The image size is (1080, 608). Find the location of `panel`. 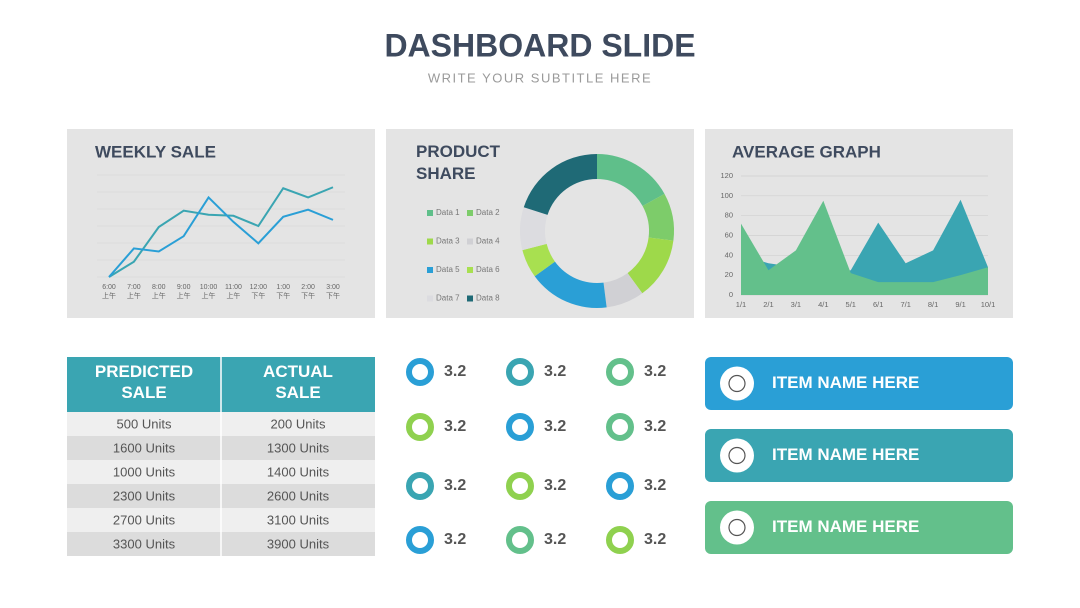

panel is located at coordinates (221, 223).